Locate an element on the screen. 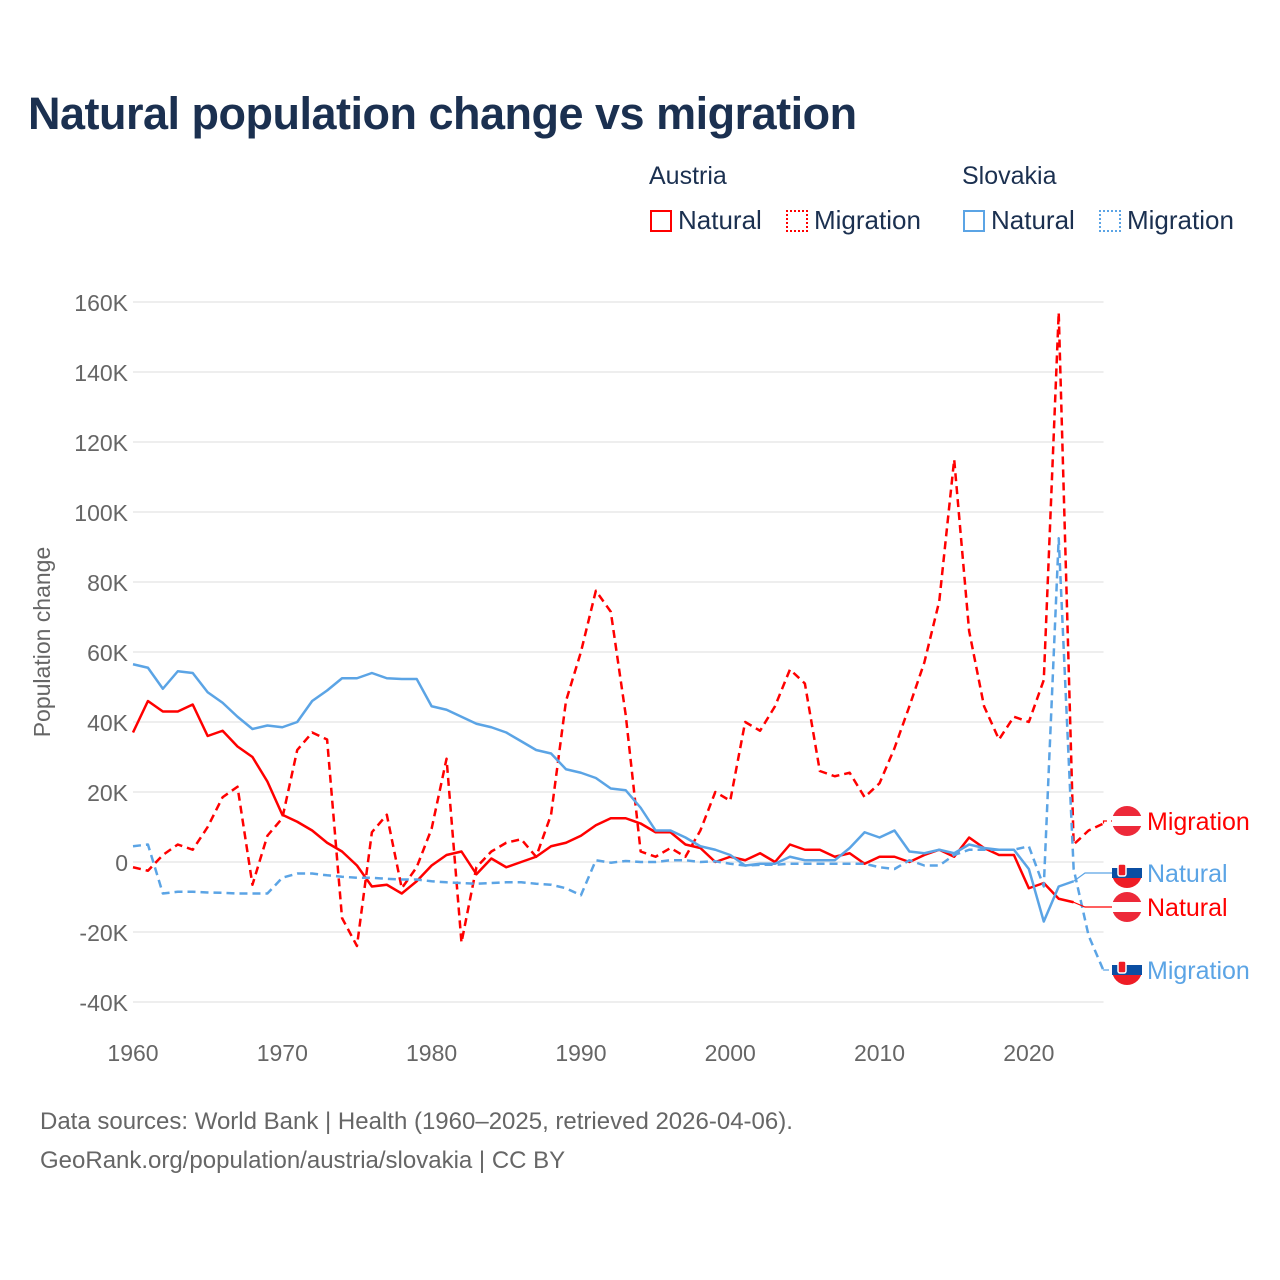 The width and height of the screenshot is (1280, 1280). legend-austria-migration: Migration is located at coordinates (853, 220).